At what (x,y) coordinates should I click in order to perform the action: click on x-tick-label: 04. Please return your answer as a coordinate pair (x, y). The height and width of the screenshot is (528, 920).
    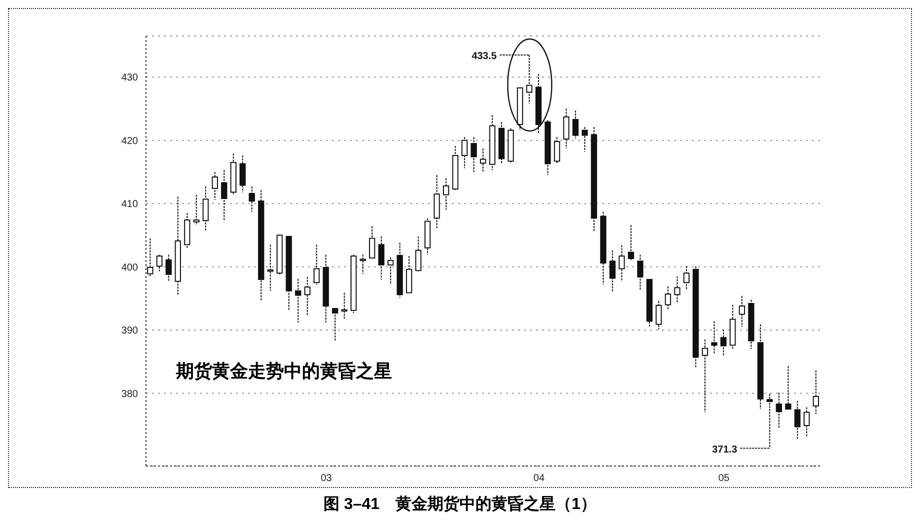
    Looking at the image, I should click on (539, 478).